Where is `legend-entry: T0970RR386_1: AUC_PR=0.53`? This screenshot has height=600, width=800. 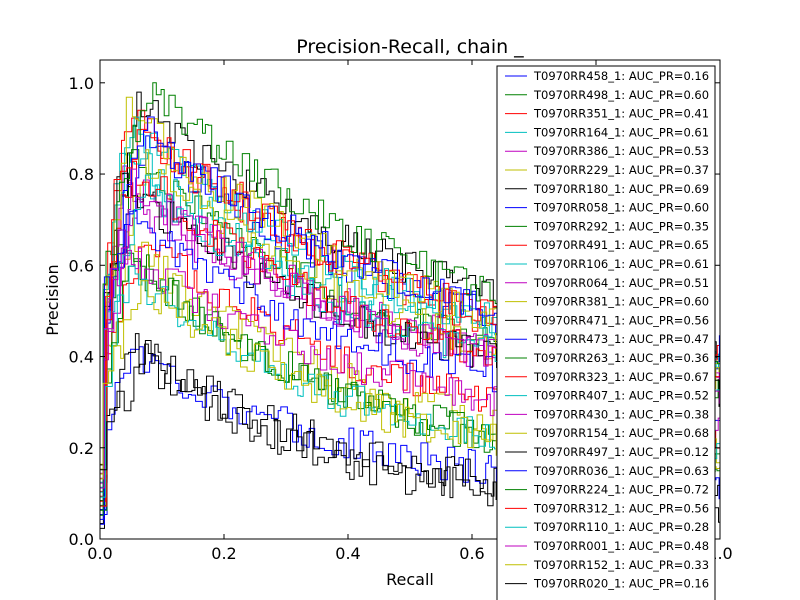
legend-entry: T0970RR386_1: AUC_PR=0.53 is located at coordinates (621, 151).